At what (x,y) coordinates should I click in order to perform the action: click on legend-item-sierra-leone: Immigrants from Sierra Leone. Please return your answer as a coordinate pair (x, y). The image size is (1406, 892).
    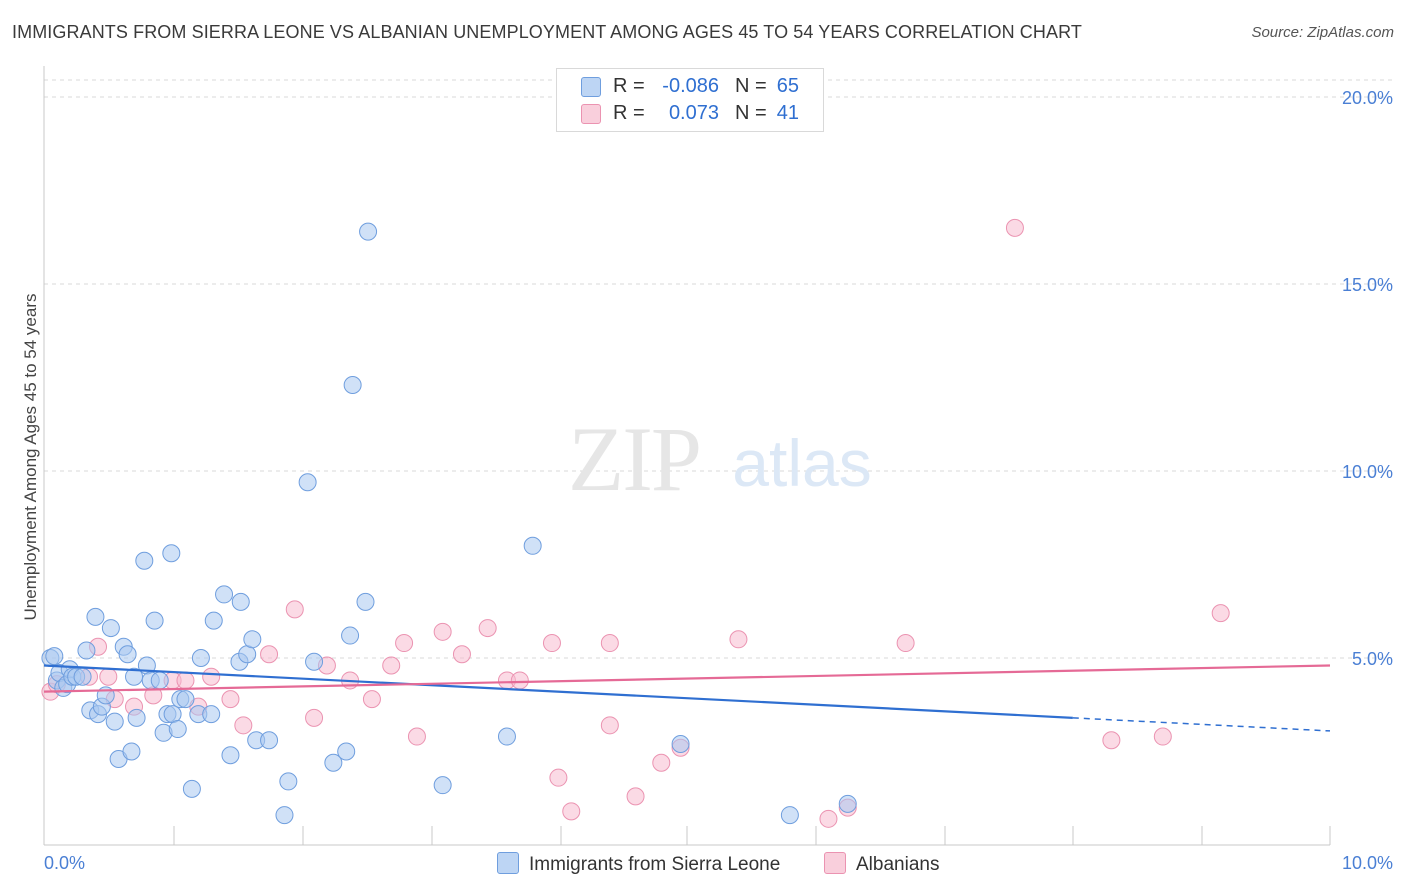
    Looking at the image, I should click on (638, 864).